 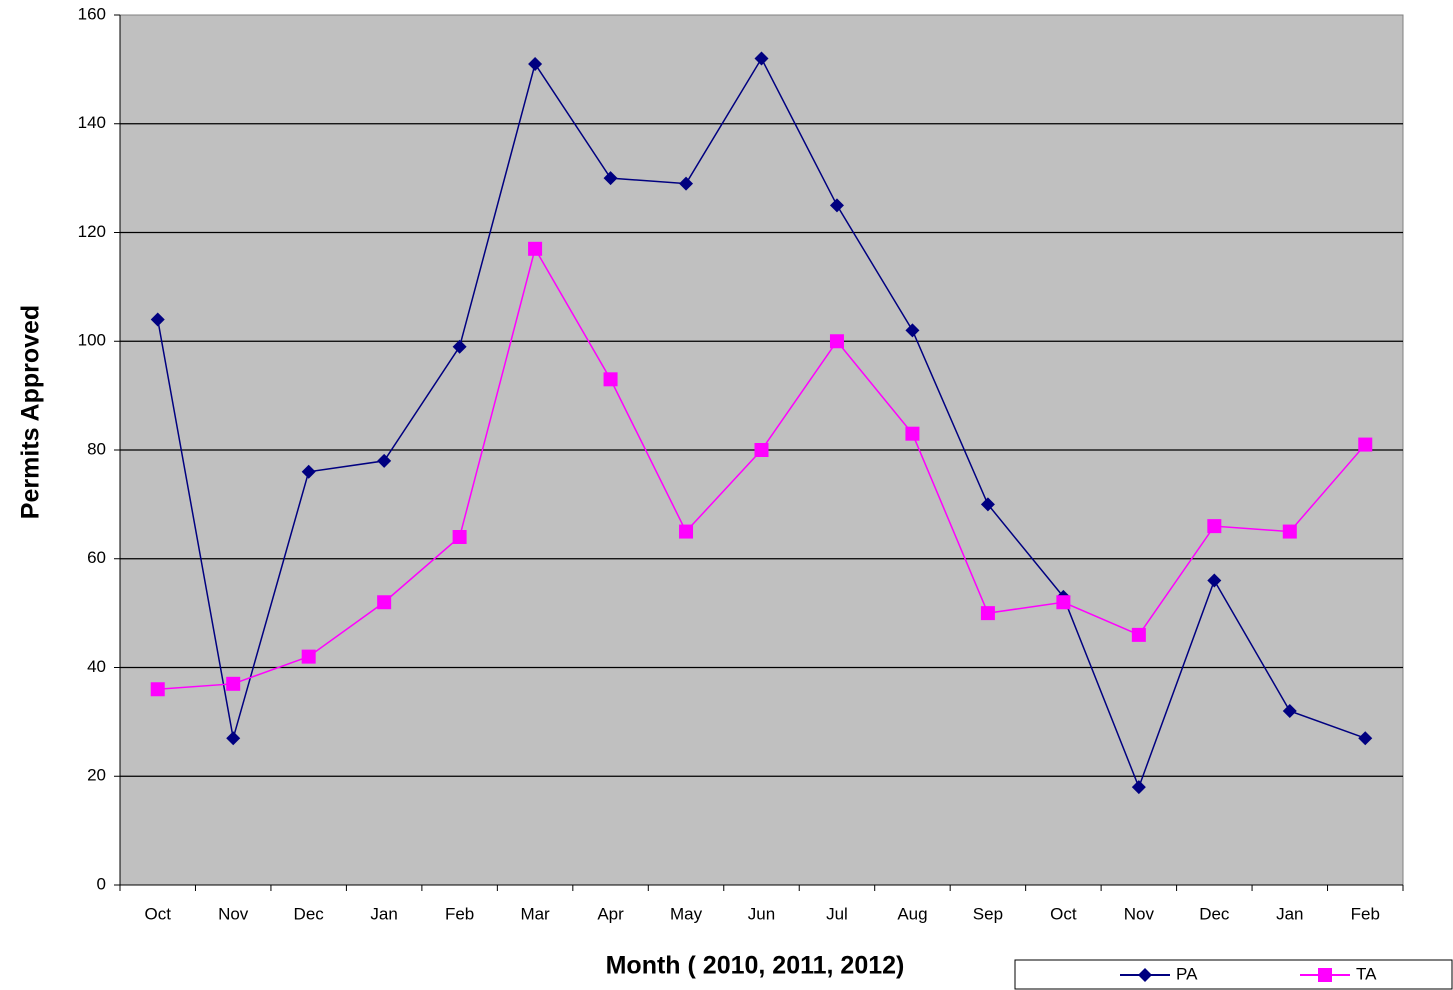 I want to click on legend-label: TA, so click(x=1366, y=973).